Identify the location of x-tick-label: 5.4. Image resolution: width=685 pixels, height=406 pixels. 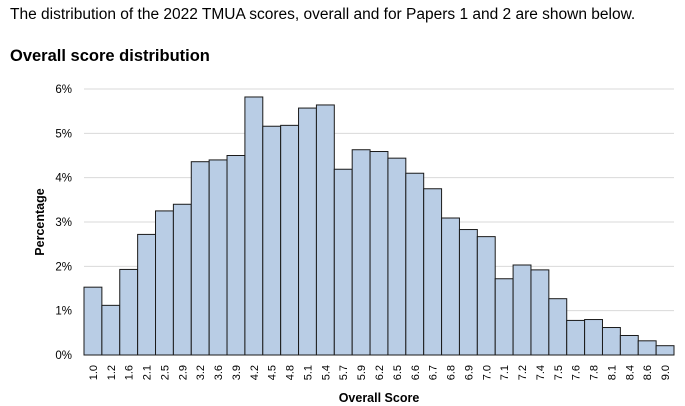
(326, 372).